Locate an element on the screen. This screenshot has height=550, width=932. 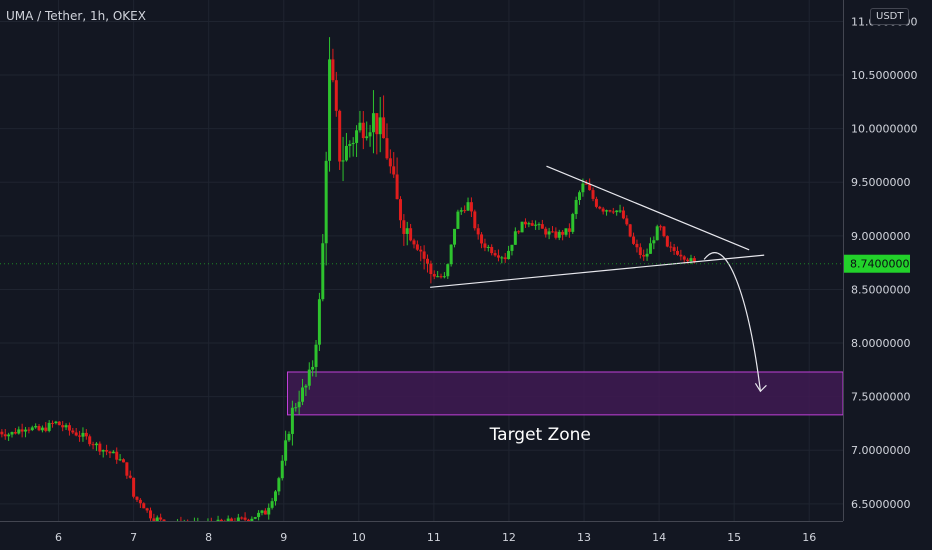
drawings is located at coordinates (598, 279).